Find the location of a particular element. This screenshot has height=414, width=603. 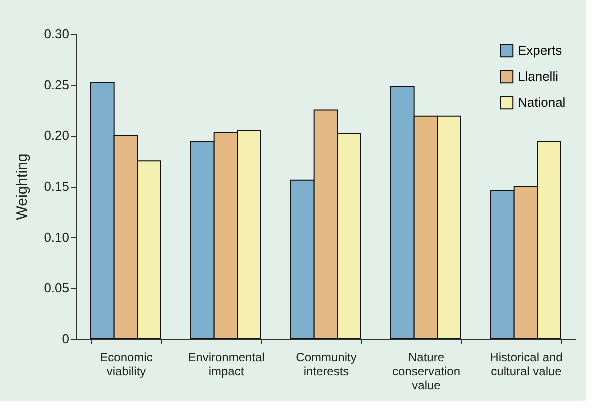

y-tick-label: 0.30 is located at coordinates (57, 34).